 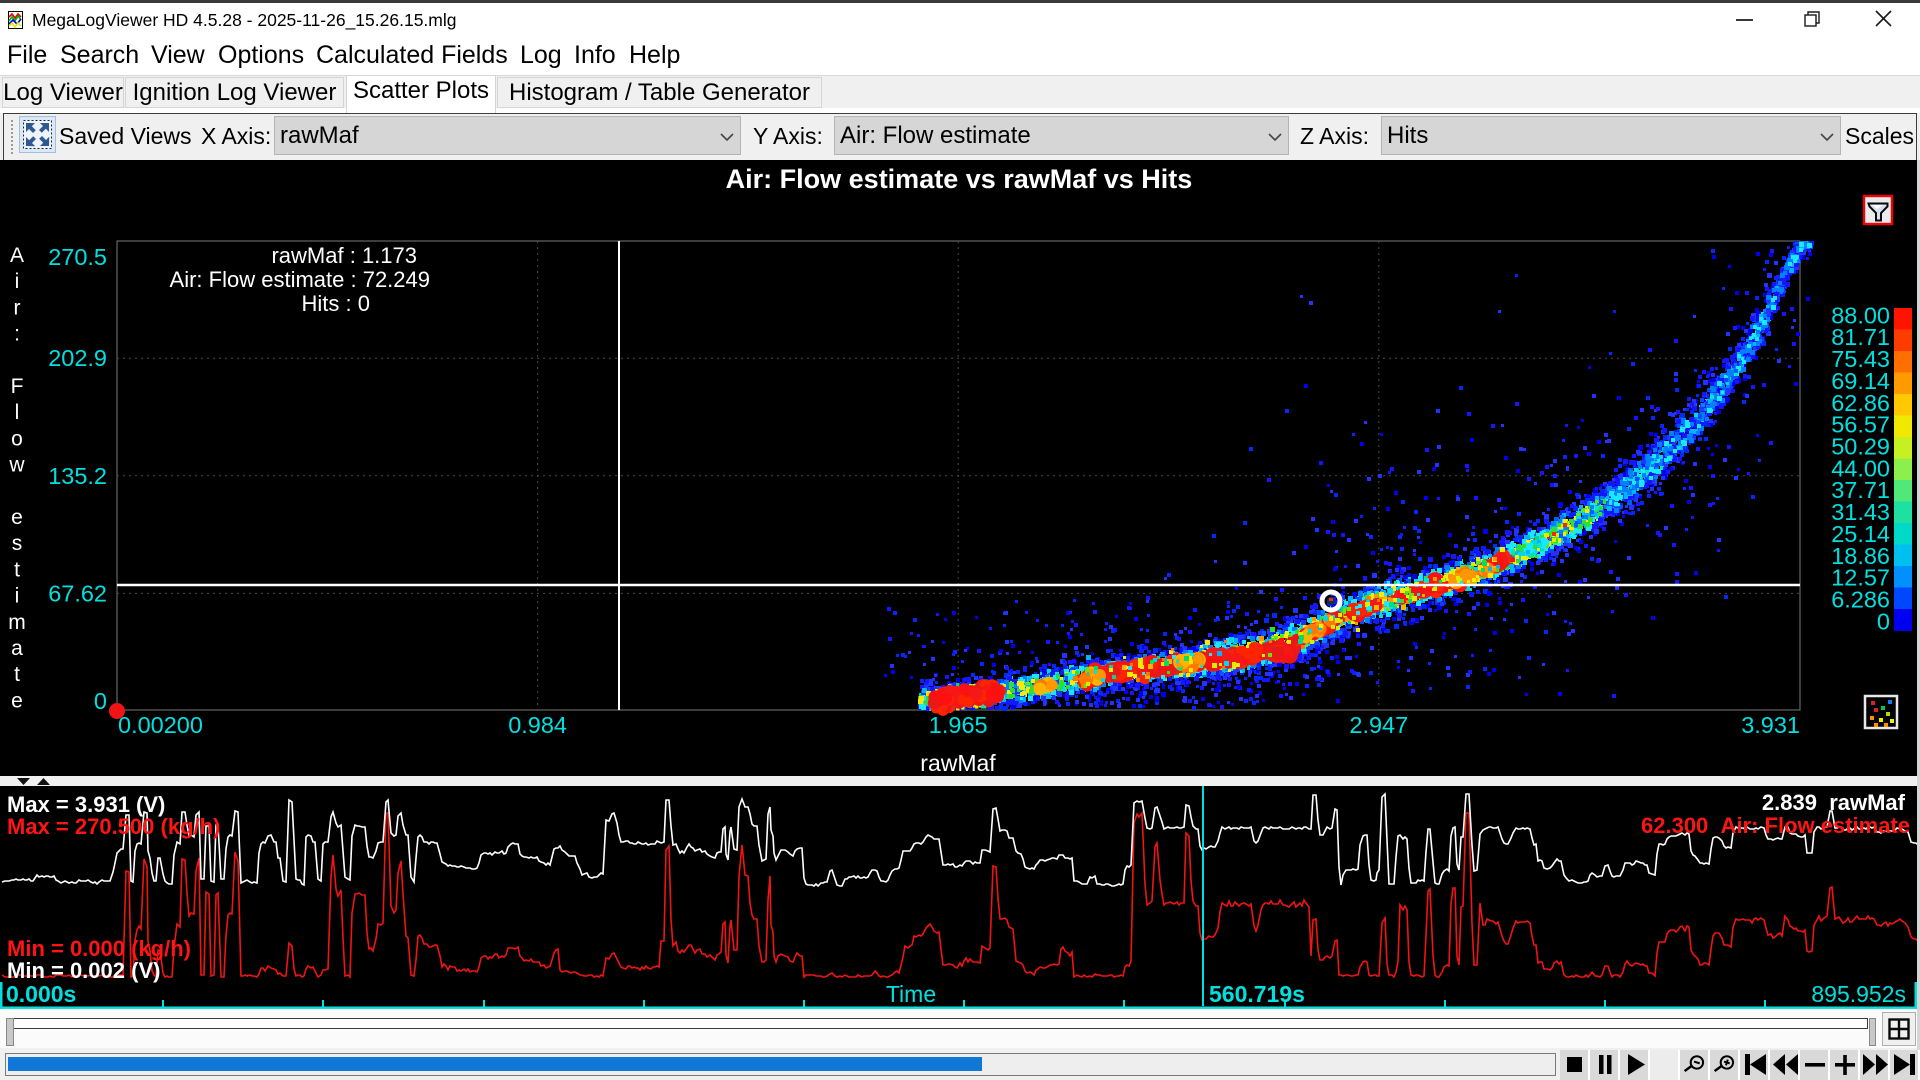 What do you see at coordinates (1860, 447) in the screenshot?
I see `svg-text: 50.29` at bounding box center [1860, 447].